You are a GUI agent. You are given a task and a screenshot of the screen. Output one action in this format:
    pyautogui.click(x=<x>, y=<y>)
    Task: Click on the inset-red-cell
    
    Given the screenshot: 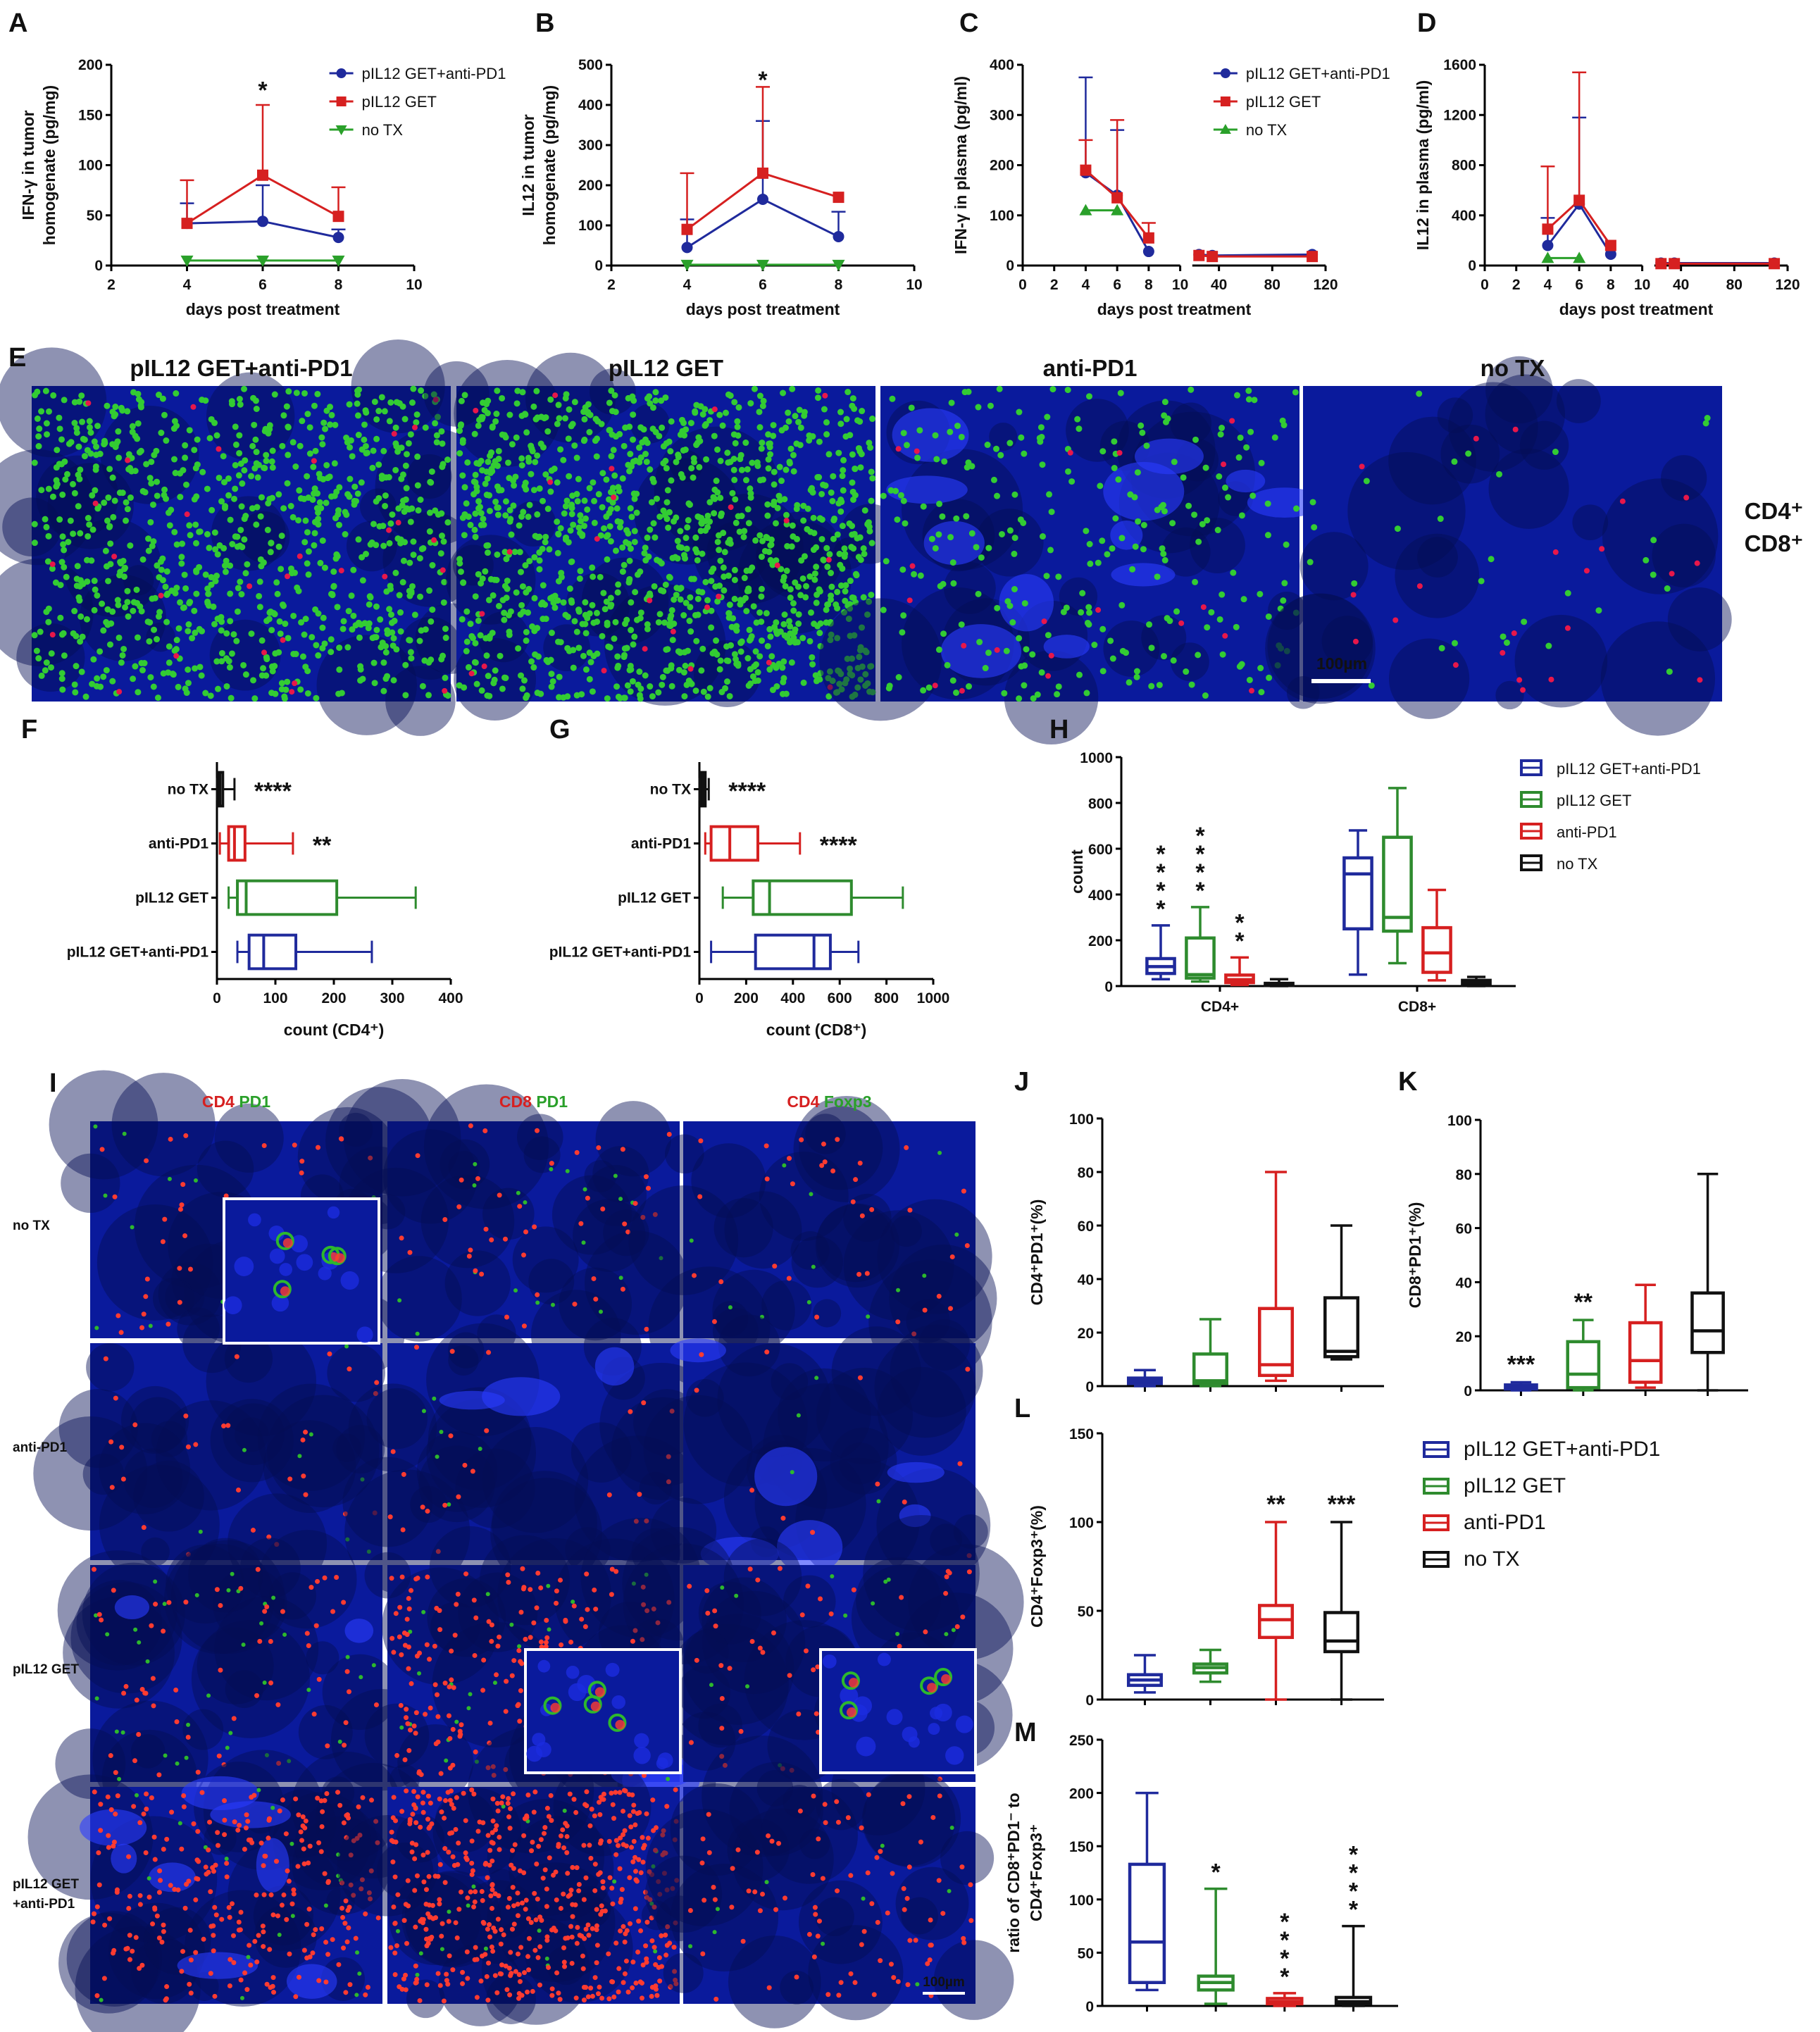 What is the action you would take?
    pyautogui.click(x=287, y=1243)
    